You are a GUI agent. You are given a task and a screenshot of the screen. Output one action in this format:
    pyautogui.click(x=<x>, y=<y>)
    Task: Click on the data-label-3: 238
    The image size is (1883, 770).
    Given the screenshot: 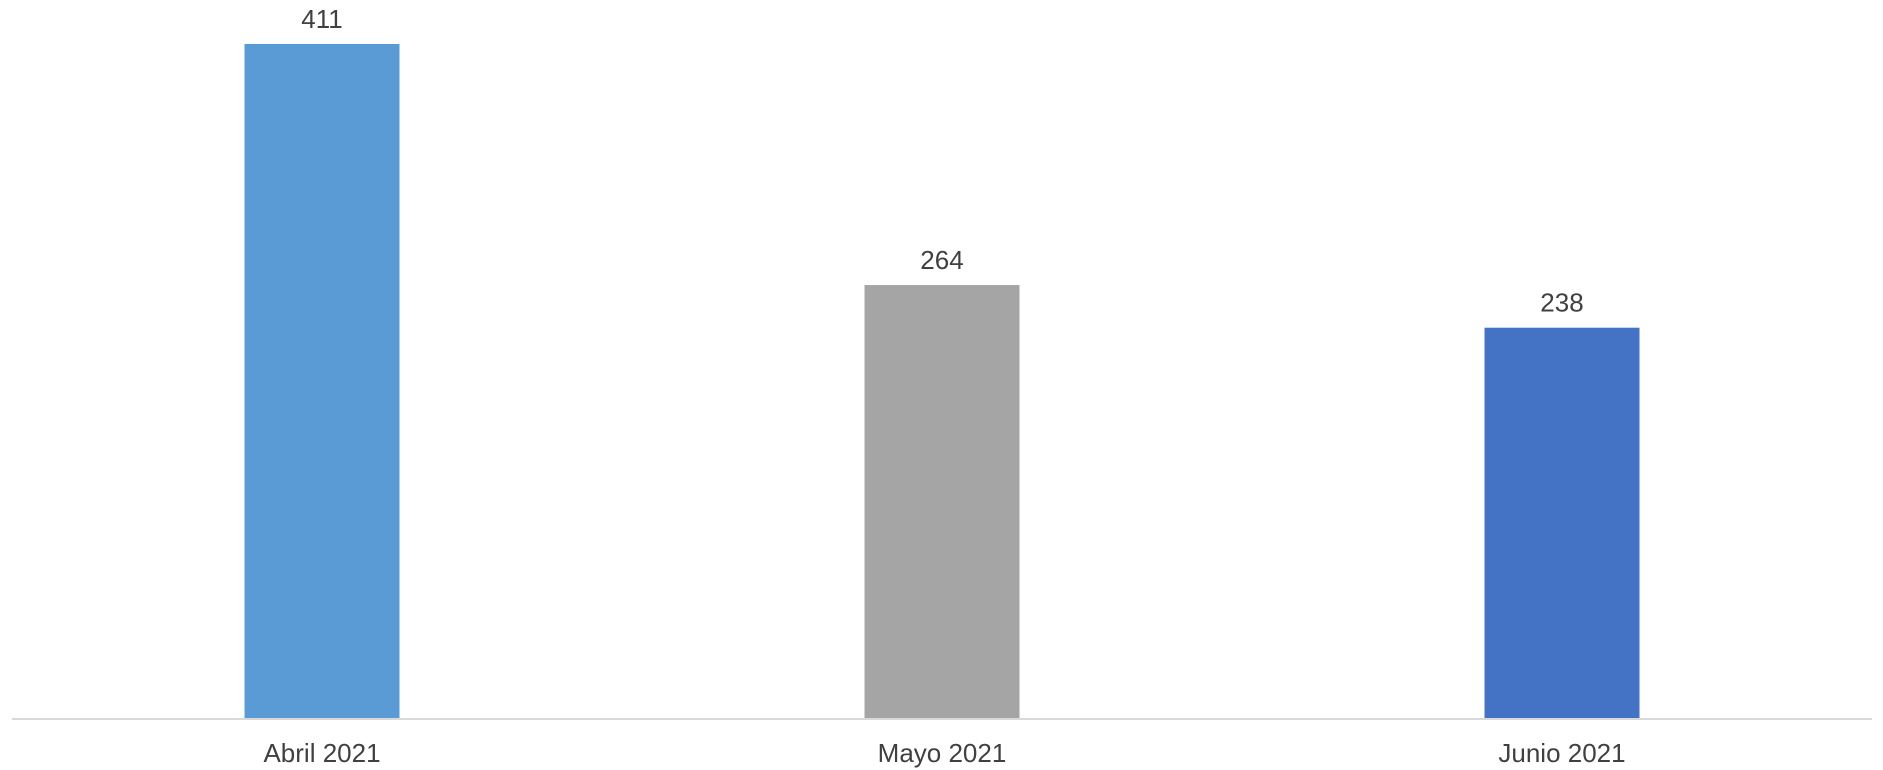 What is the action you would take?
    pyautogui.click(x=1561, y=303)
    